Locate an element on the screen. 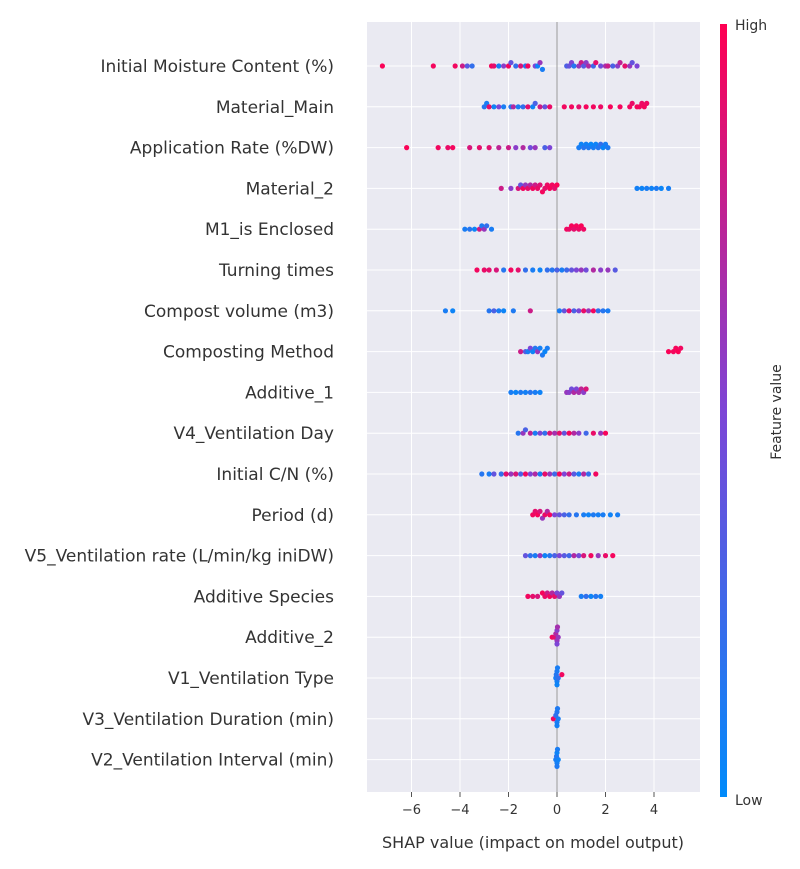 The image size is (800, 869). feature-label: Compost volume (m3) is located at coordinates (239, 312).